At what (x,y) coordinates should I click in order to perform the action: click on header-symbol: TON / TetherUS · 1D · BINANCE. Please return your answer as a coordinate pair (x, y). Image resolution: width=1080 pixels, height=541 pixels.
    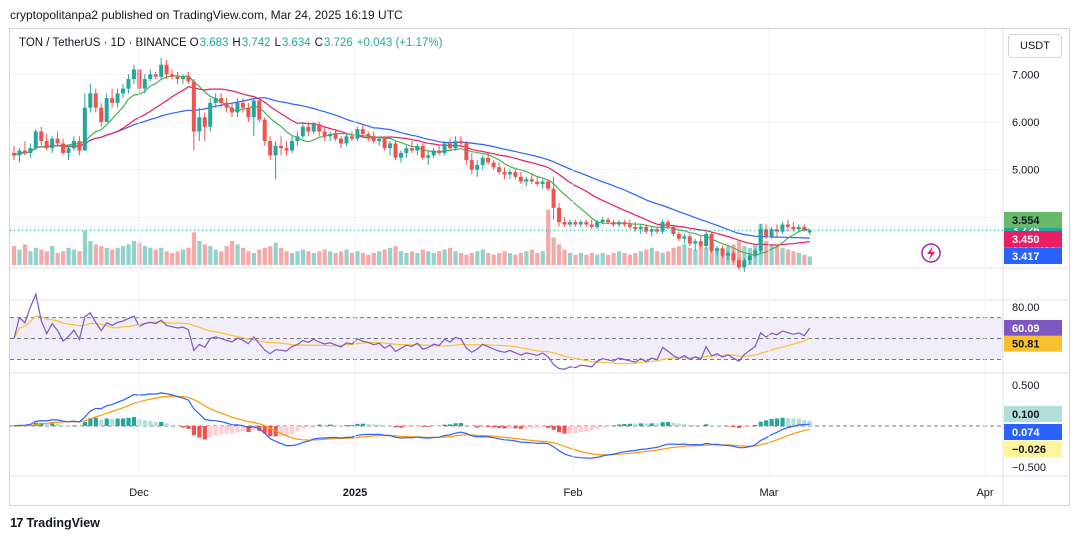
    Looking at the image, I should click on (103, 43).